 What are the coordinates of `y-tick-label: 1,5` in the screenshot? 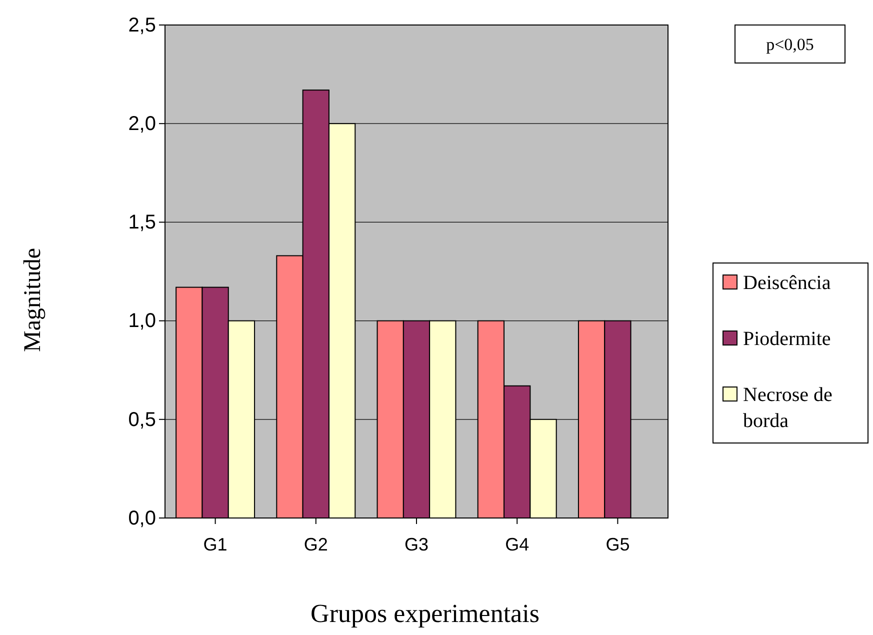 It's located at (142, 223).